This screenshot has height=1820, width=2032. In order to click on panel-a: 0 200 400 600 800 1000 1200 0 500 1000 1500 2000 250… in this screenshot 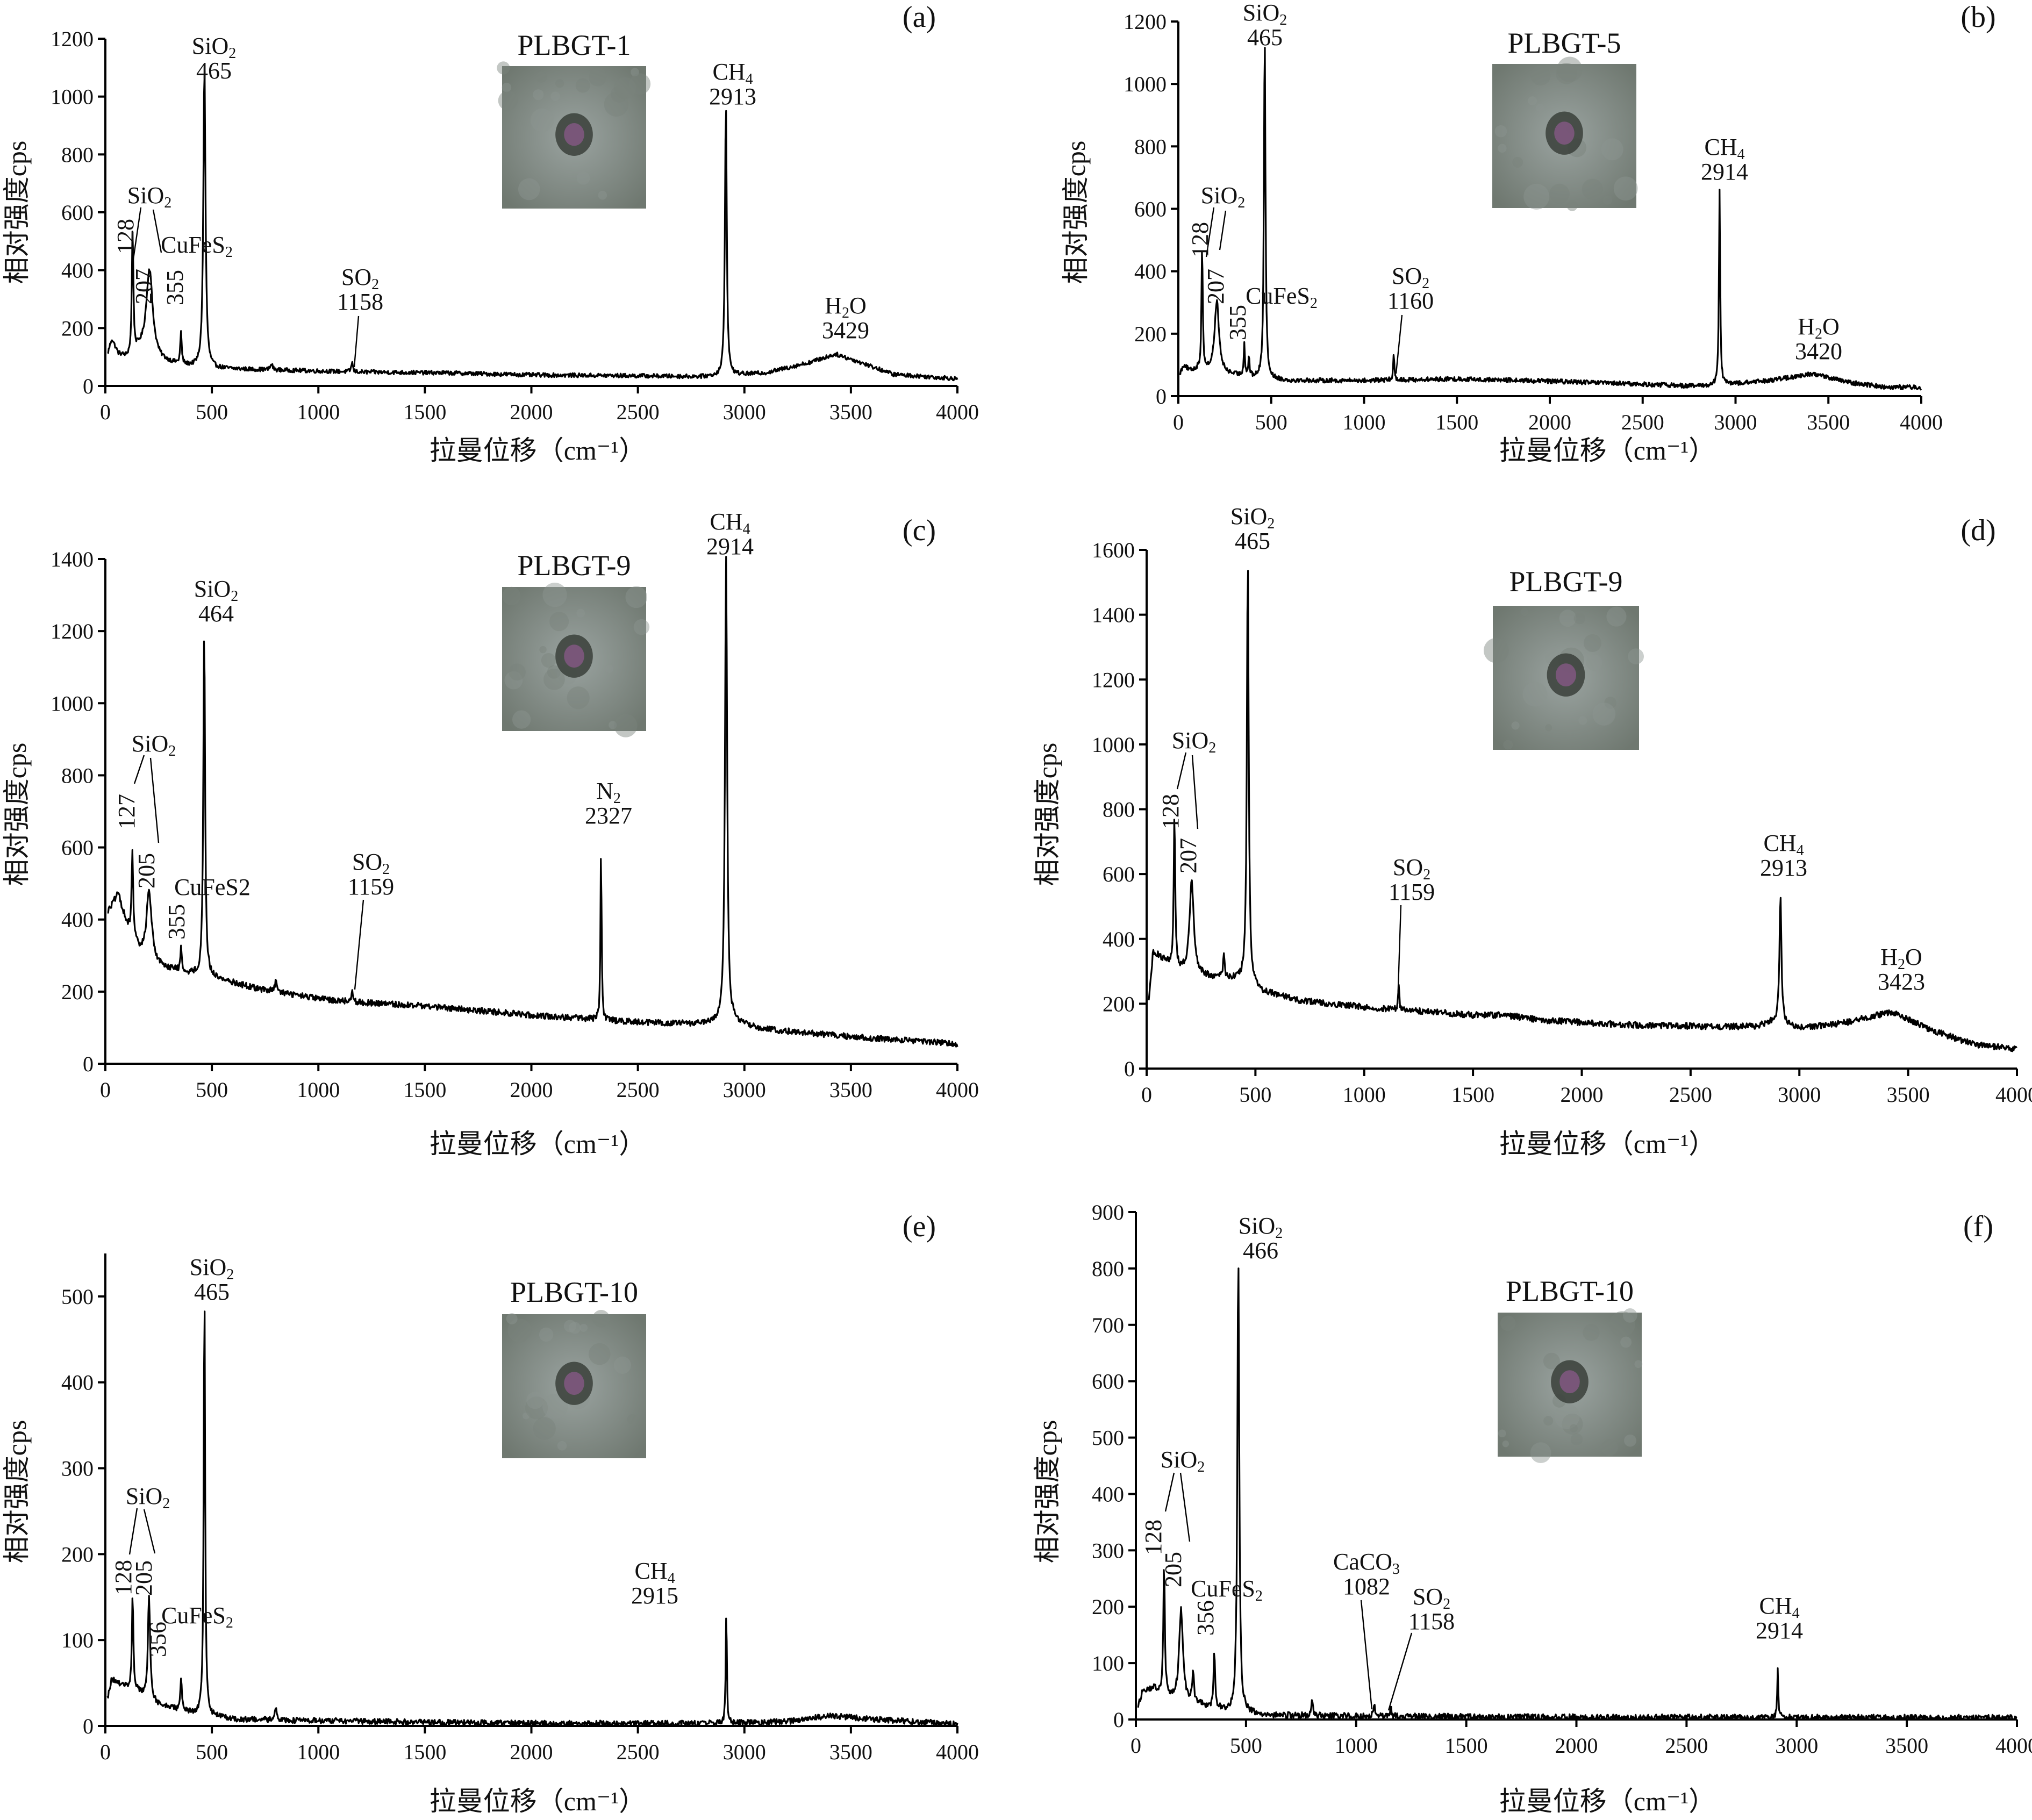, I will do `click(490, 233)`.